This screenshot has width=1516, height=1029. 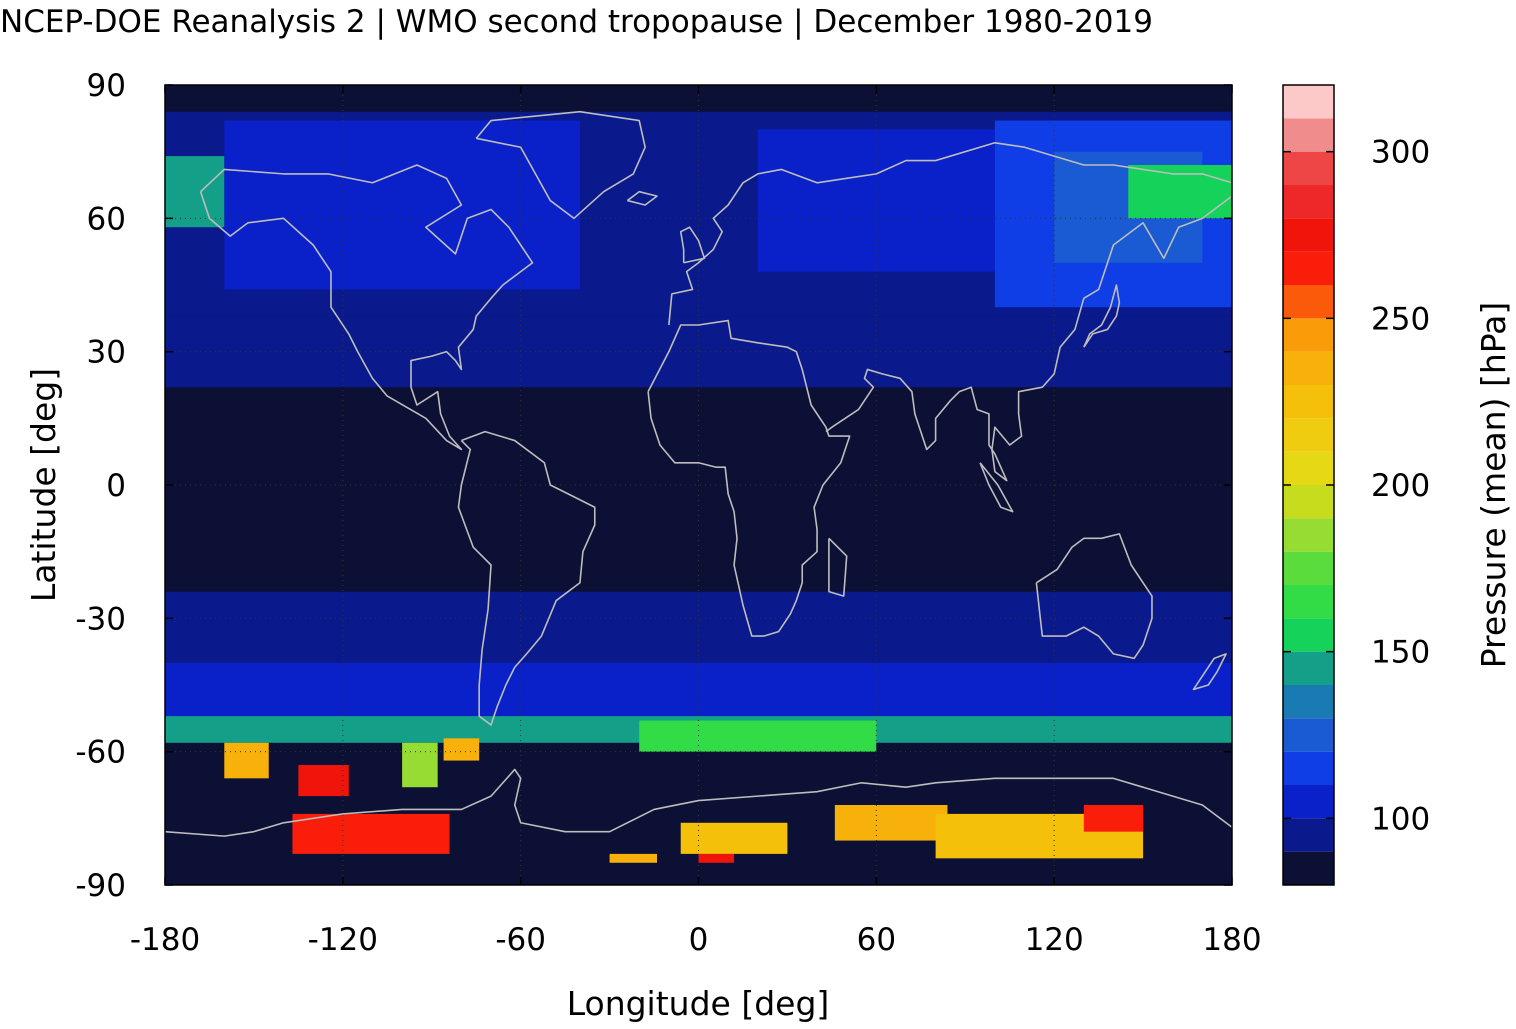 I want to click on y-tick-label: 60, so click(x=106, y=219).